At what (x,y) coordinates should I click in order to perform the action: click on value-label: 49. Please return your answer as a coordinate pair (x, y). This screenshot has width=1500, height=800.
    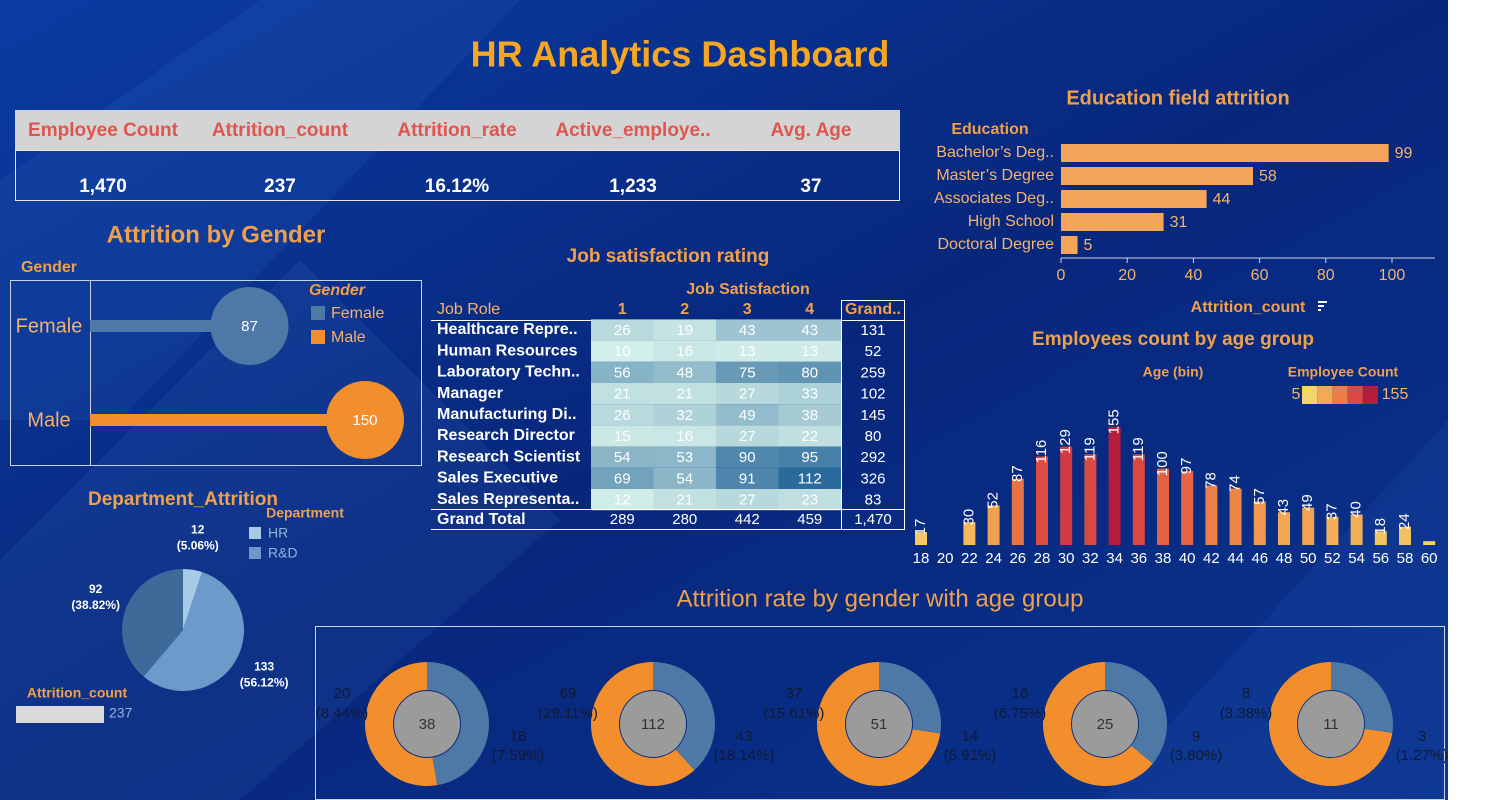
    Looking at the image, I should click on (1307, 502).